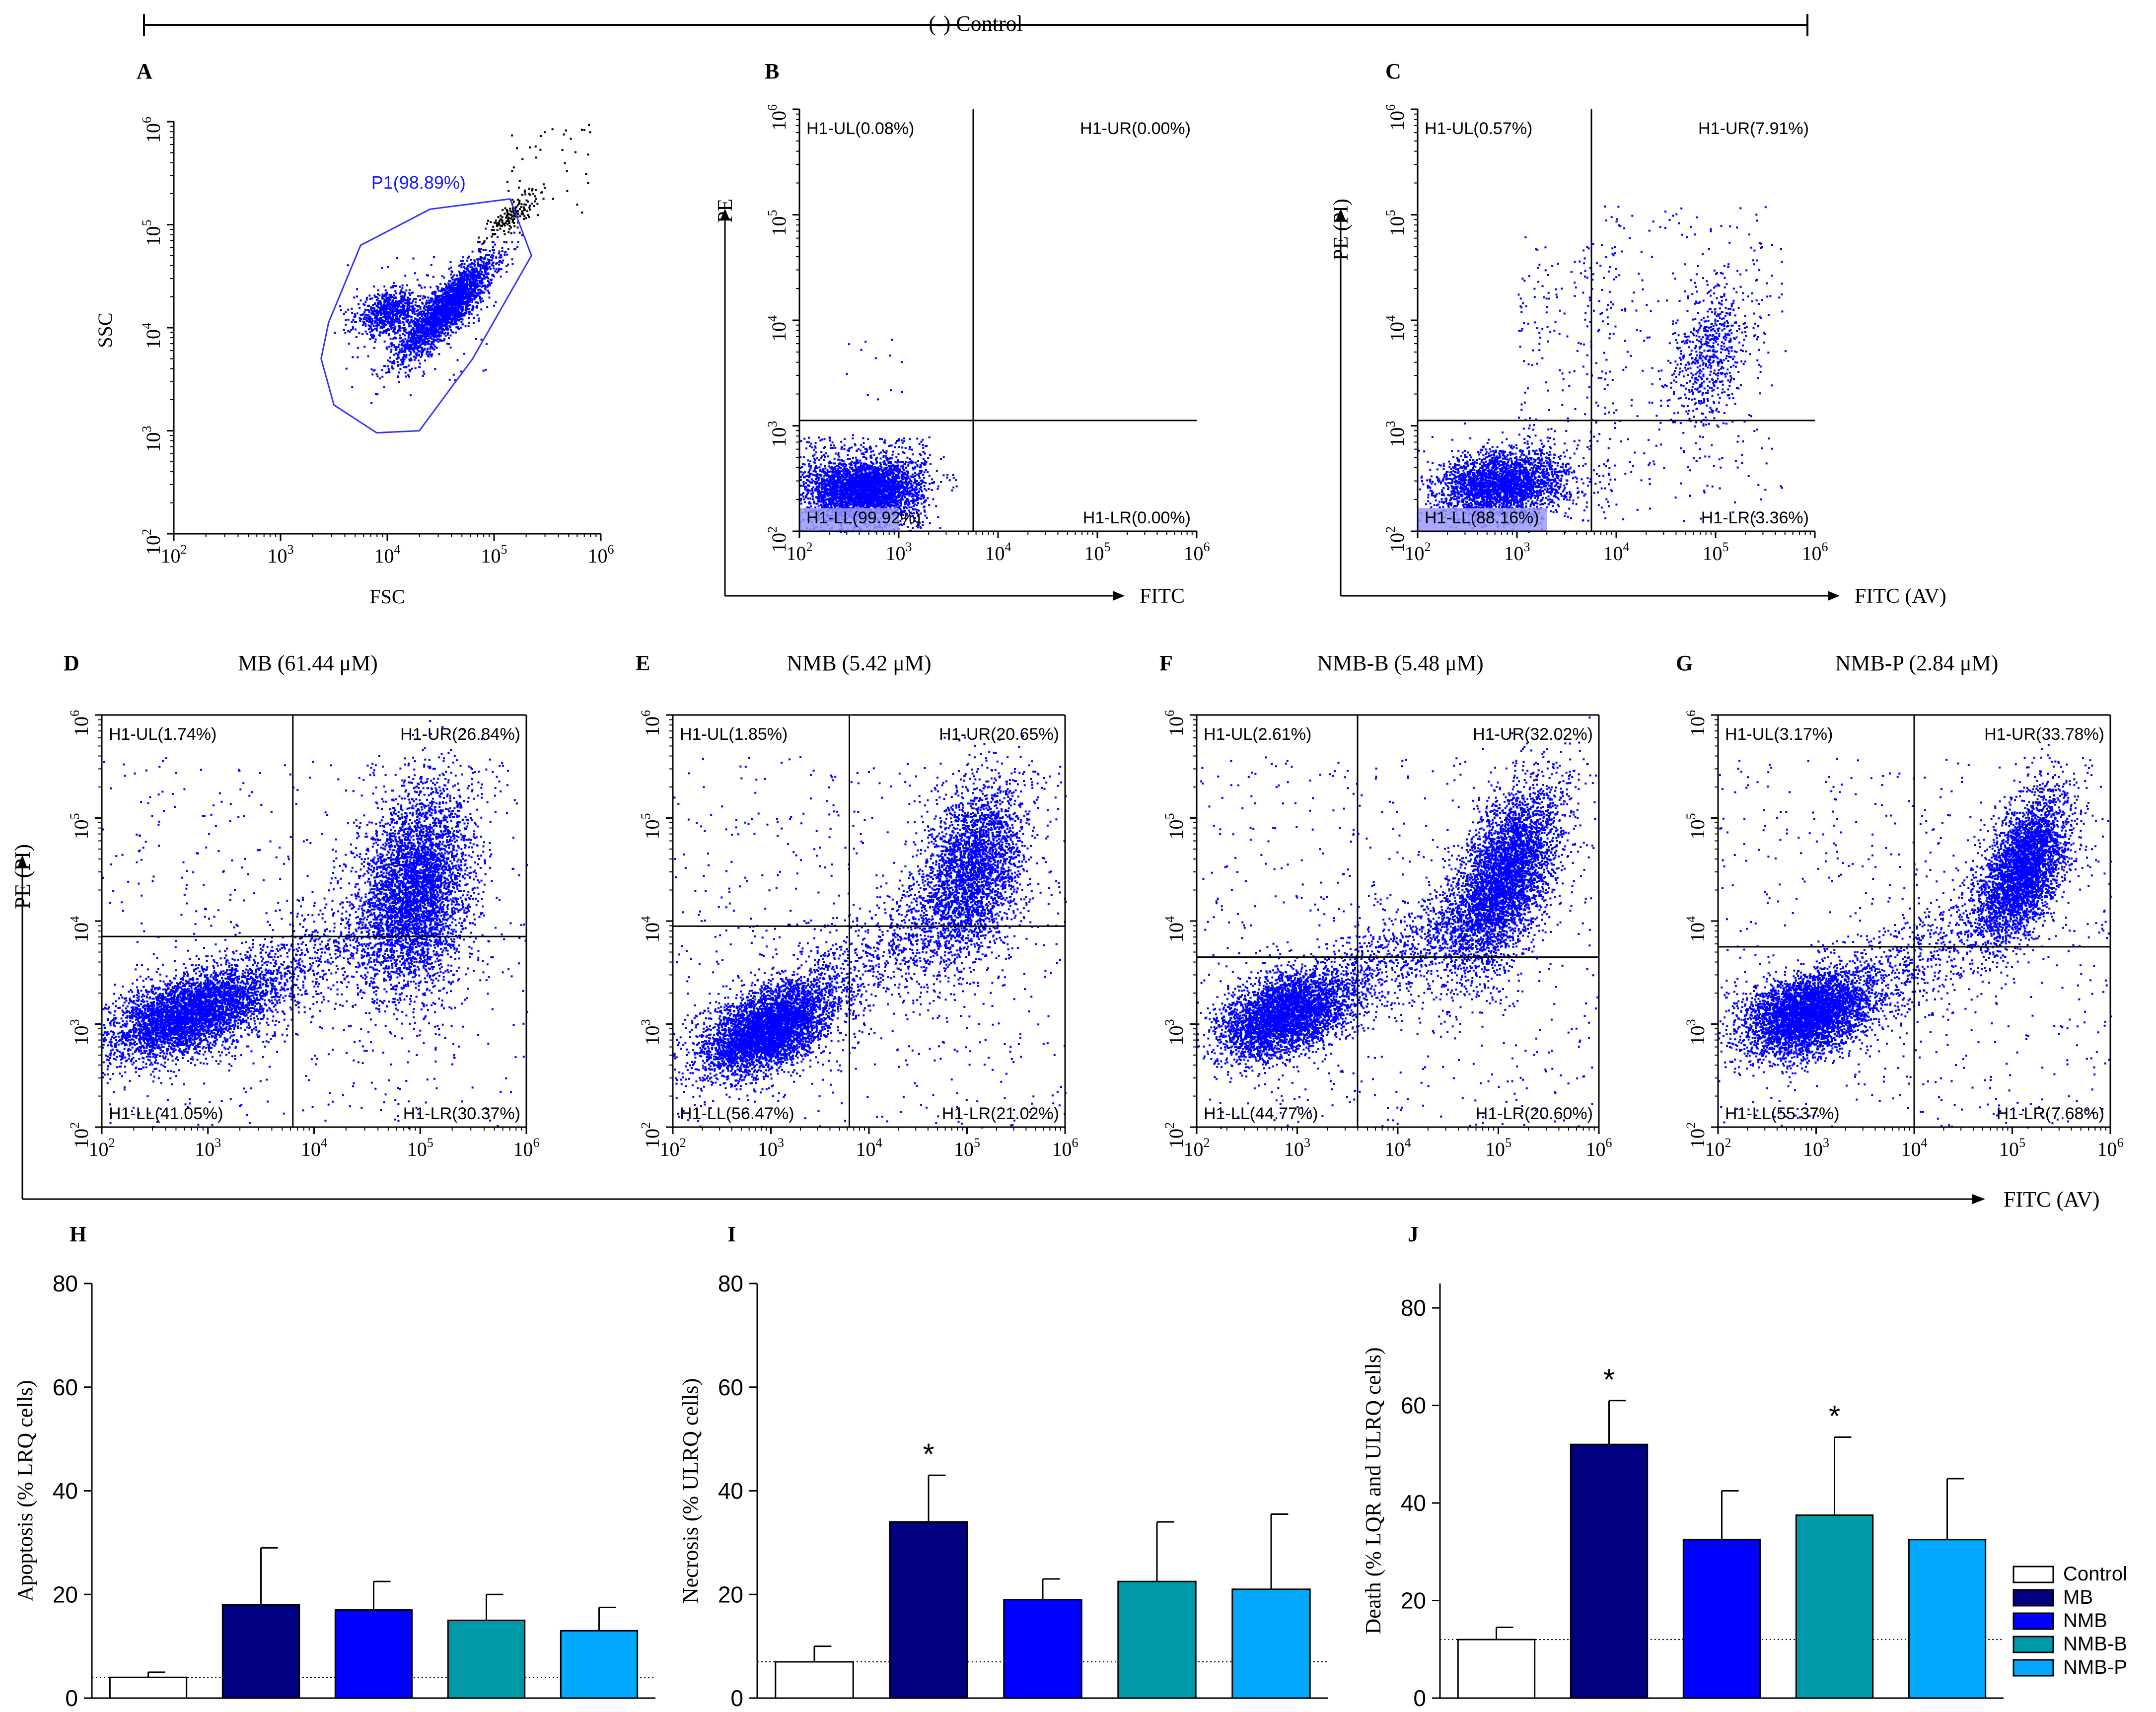 The height and width of the screenshot is (1712, 2156). What do you see at coordinates (1162, 596) in the screenshot?
I see `x-axis-label-b: FITC` at bounding box center [1162, 596].